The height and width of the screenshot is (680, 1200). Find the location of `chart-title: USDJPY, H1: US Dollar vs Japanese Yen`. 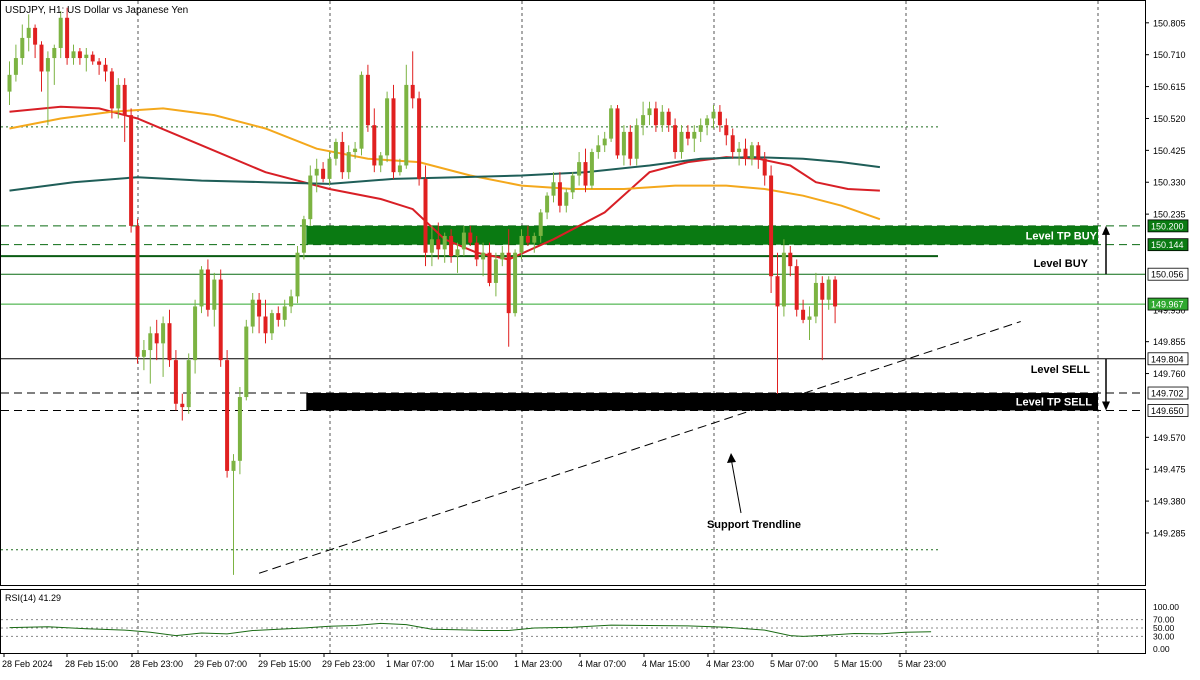

chart-title: USDJPY, H1: US Dollar vs Japanese Yen is located at coordinates (96, 10).